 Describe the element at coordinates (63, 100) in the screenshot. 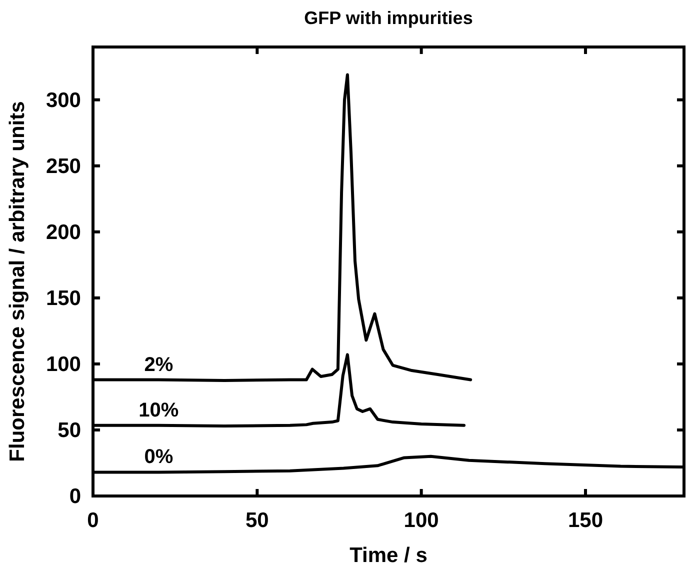

I see `y-tick-label: 300` at that location.